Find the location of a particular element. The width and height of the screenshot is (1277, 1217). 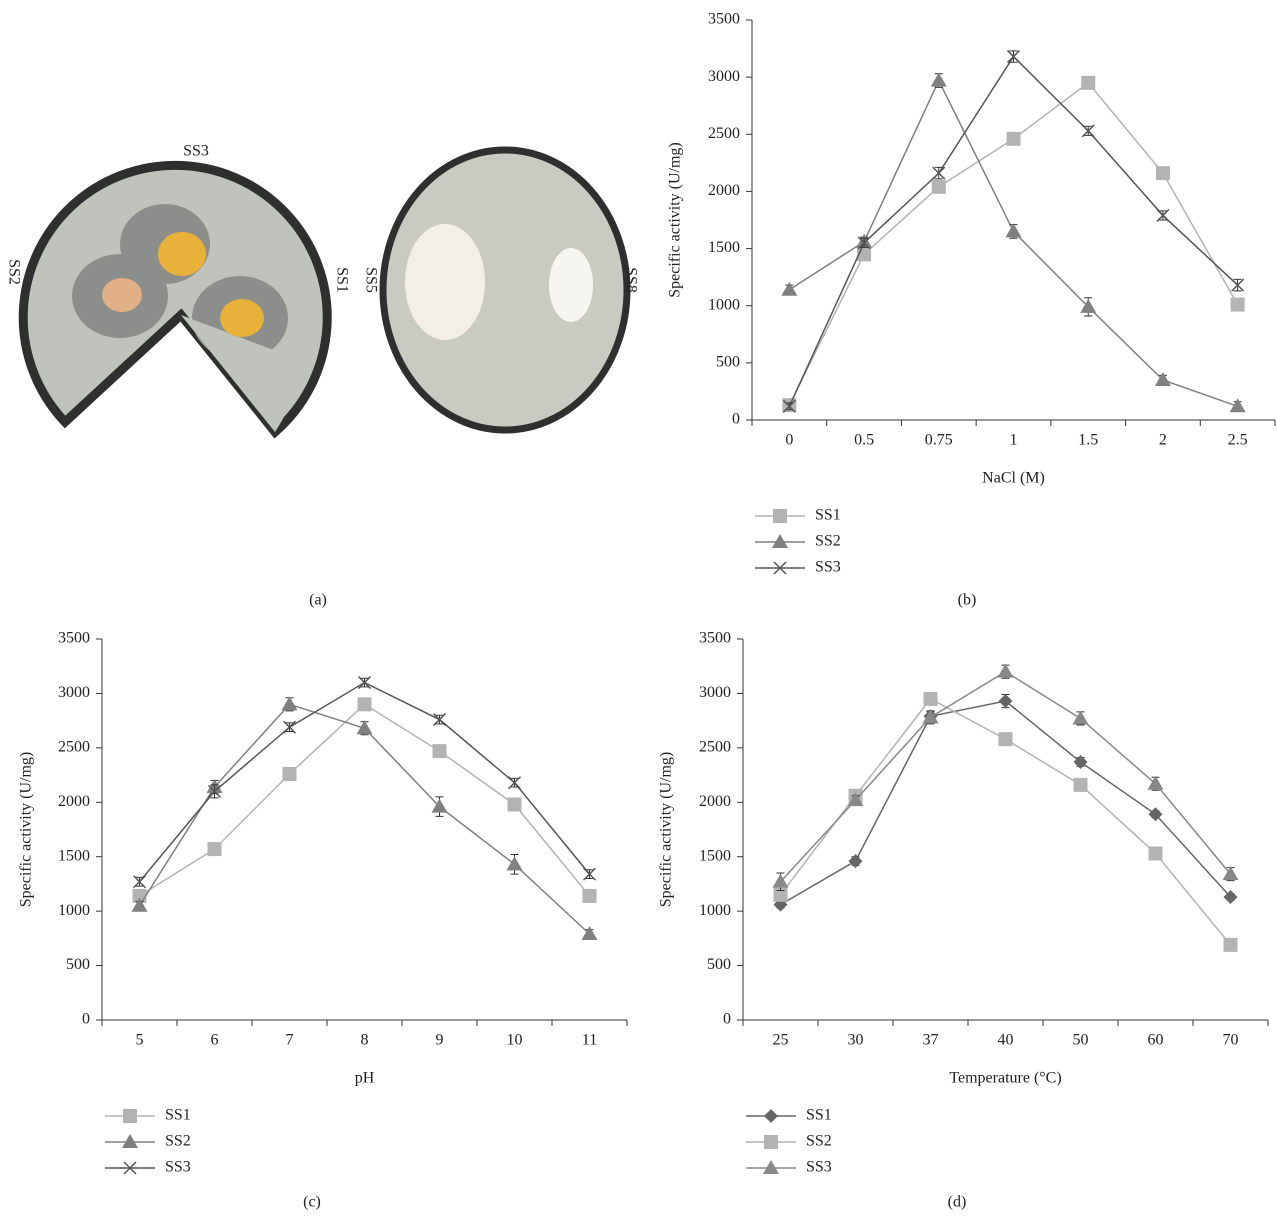

x-tick-label: 6 is located at coordinates (215, 1040).